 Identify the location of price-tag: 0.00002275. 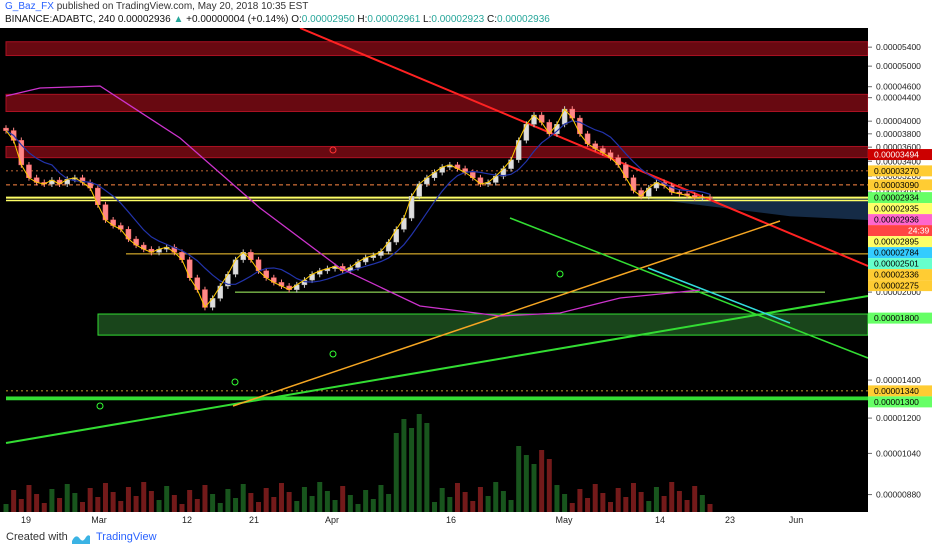
(896, 286).